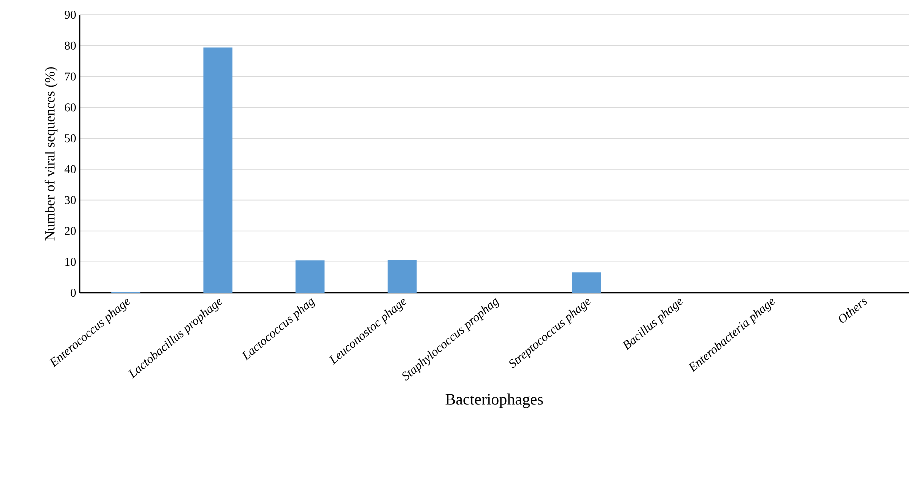  Describe the element at coordinates (70, 200) in the screenshot. I see `y-tick-label: 30` at that location.